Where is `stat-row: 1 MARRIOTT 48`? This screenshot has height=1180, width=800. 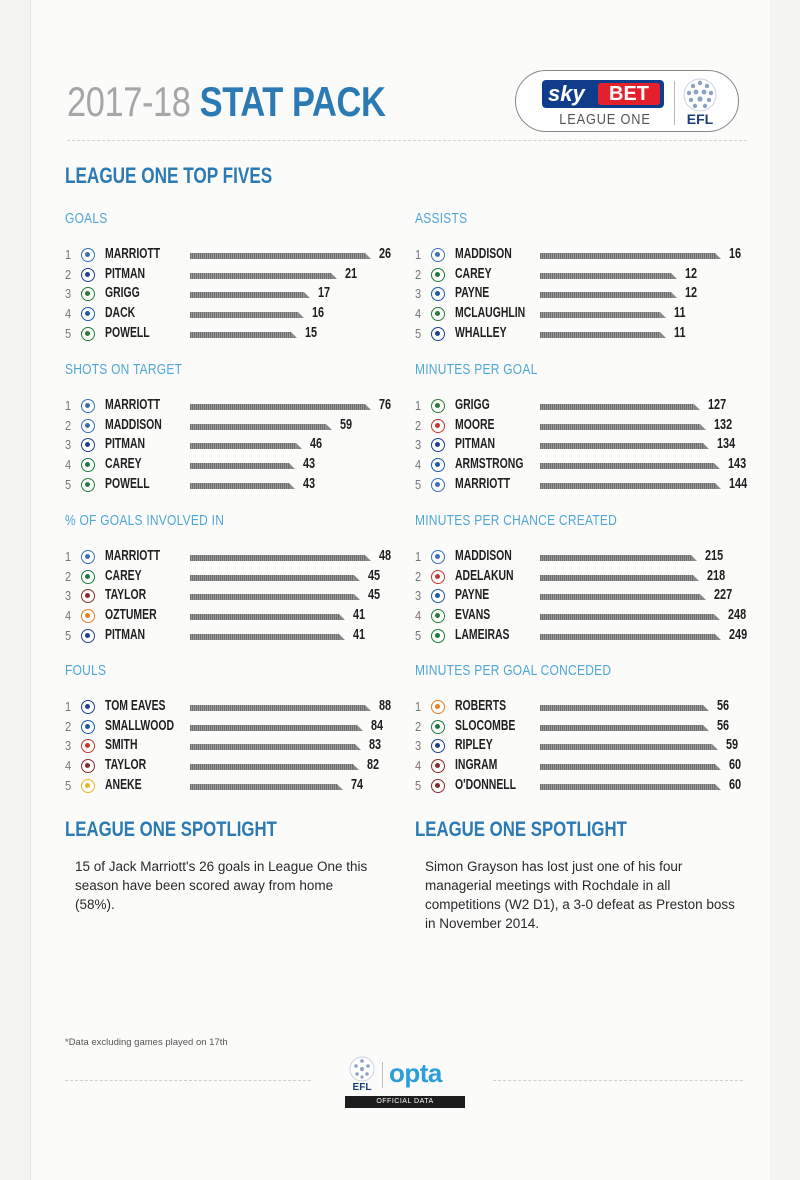
stat-row: 1 MARRIOTT 48 is located at coordinates (230, 558).